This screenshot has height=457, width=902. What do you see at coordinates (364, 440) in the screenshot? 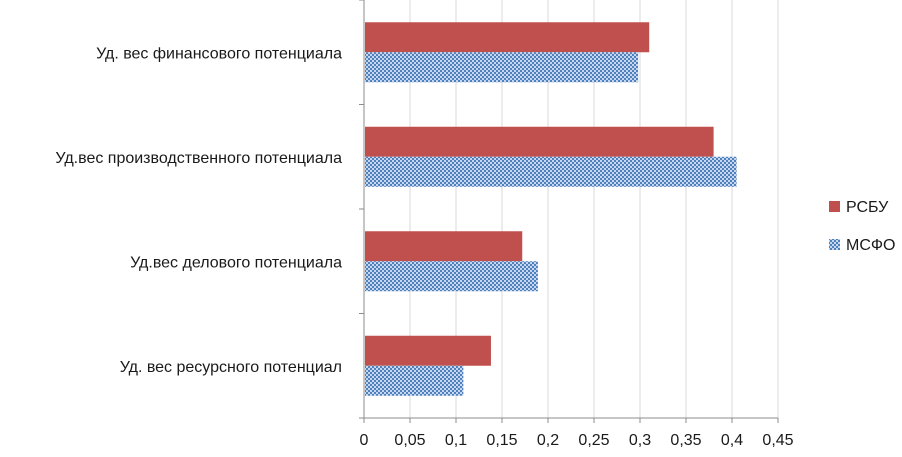
I see `x-tick-label-0: 0` at bounding box center [364, 440].